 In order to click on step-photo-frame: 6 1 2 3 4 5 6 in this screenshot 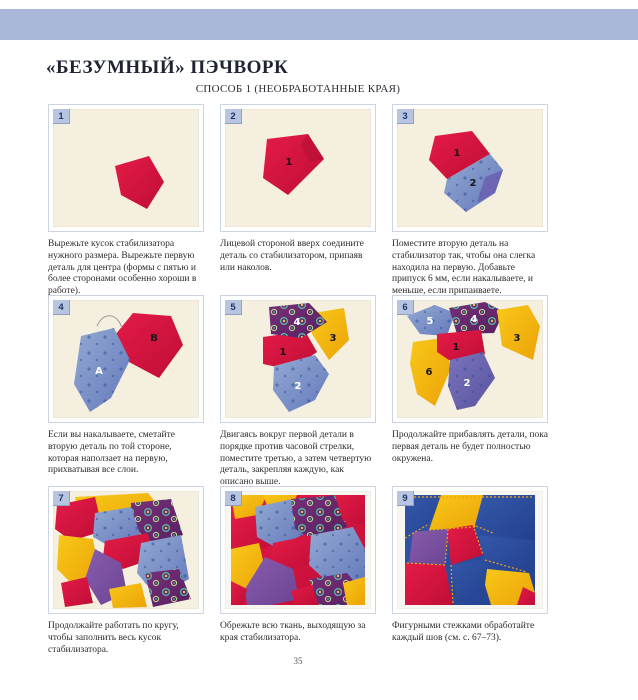, I will do `click(470, 359)`.